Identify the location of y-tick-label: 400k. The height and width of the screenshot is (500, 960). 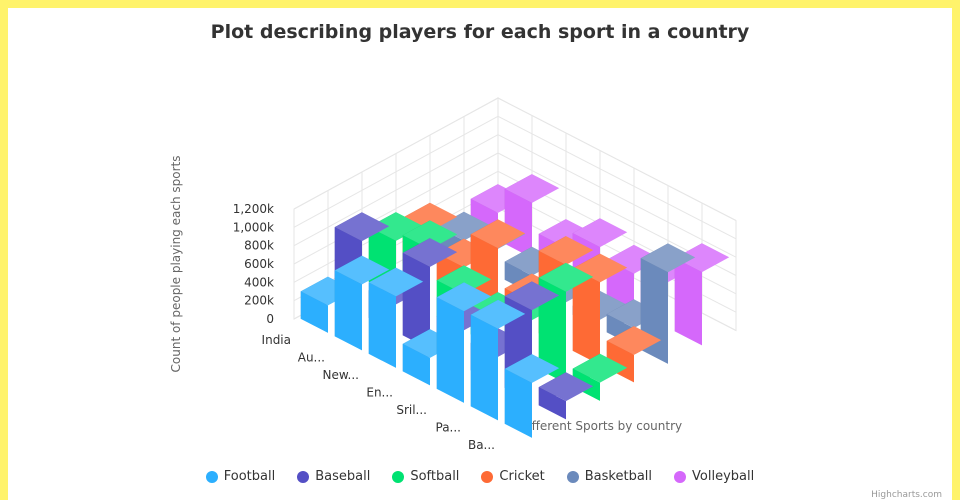
(259, 282).